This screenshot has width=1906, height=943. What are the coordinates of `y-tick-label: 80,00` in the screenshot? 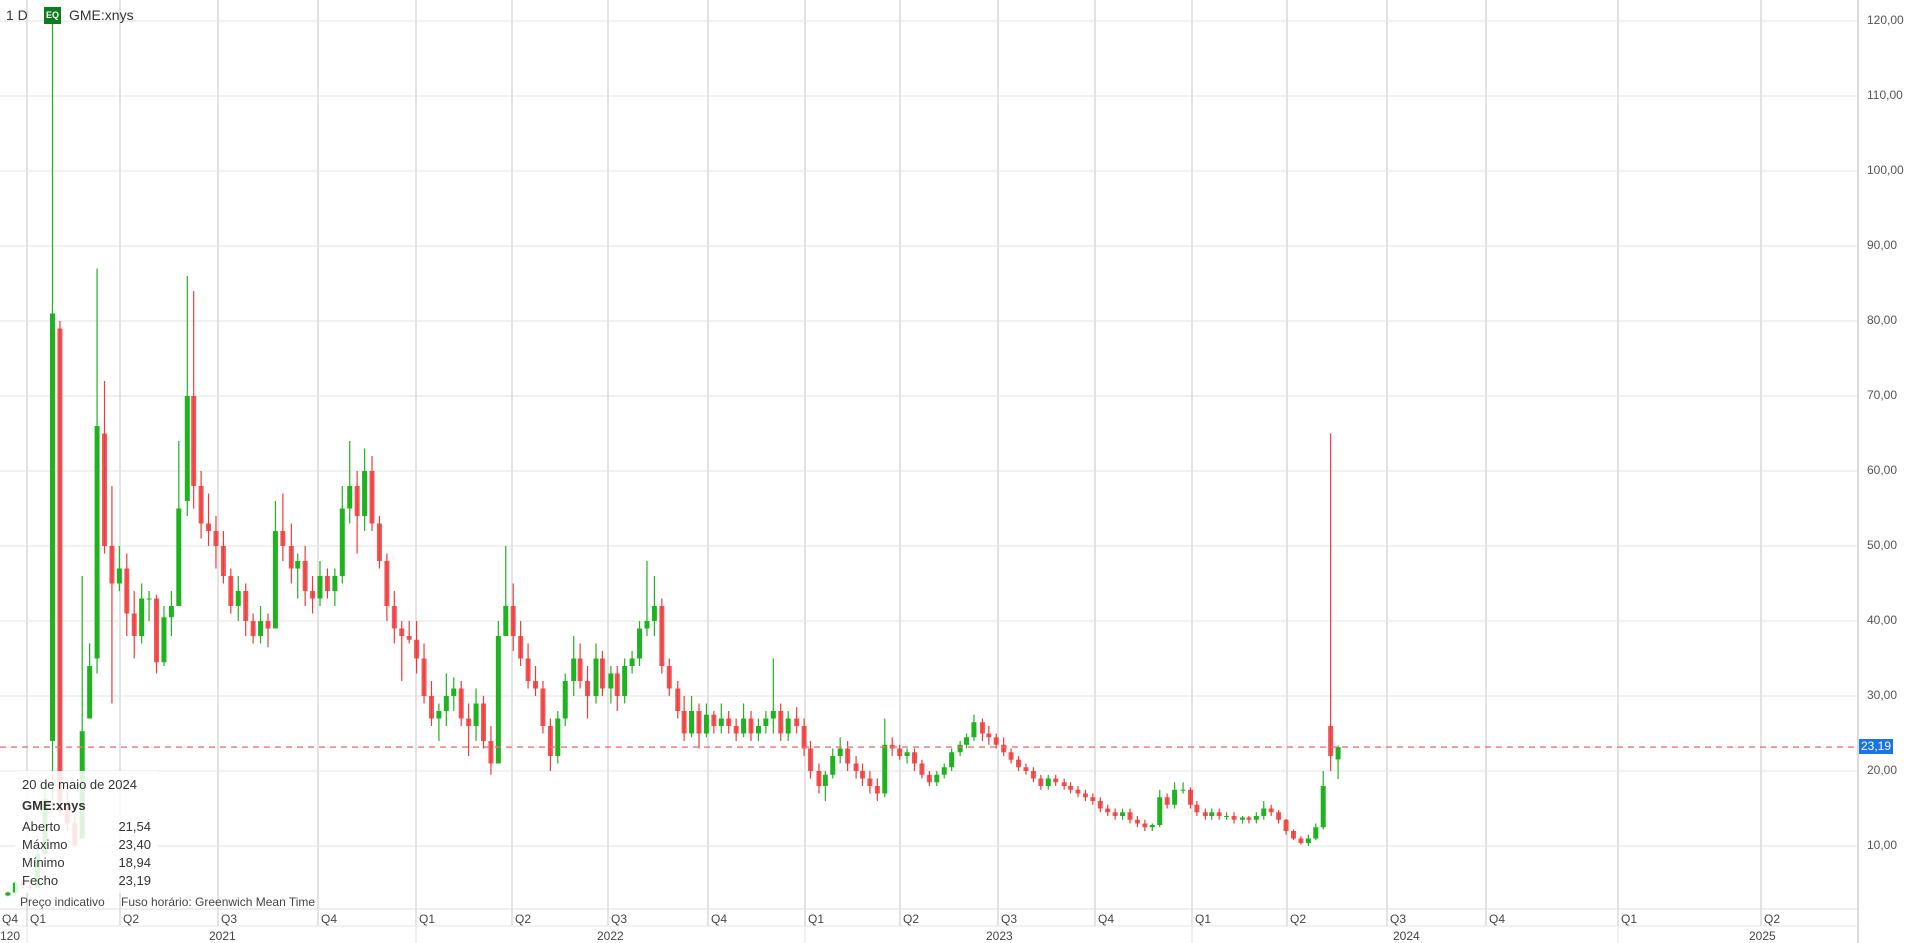 It's located at (1882, 320).